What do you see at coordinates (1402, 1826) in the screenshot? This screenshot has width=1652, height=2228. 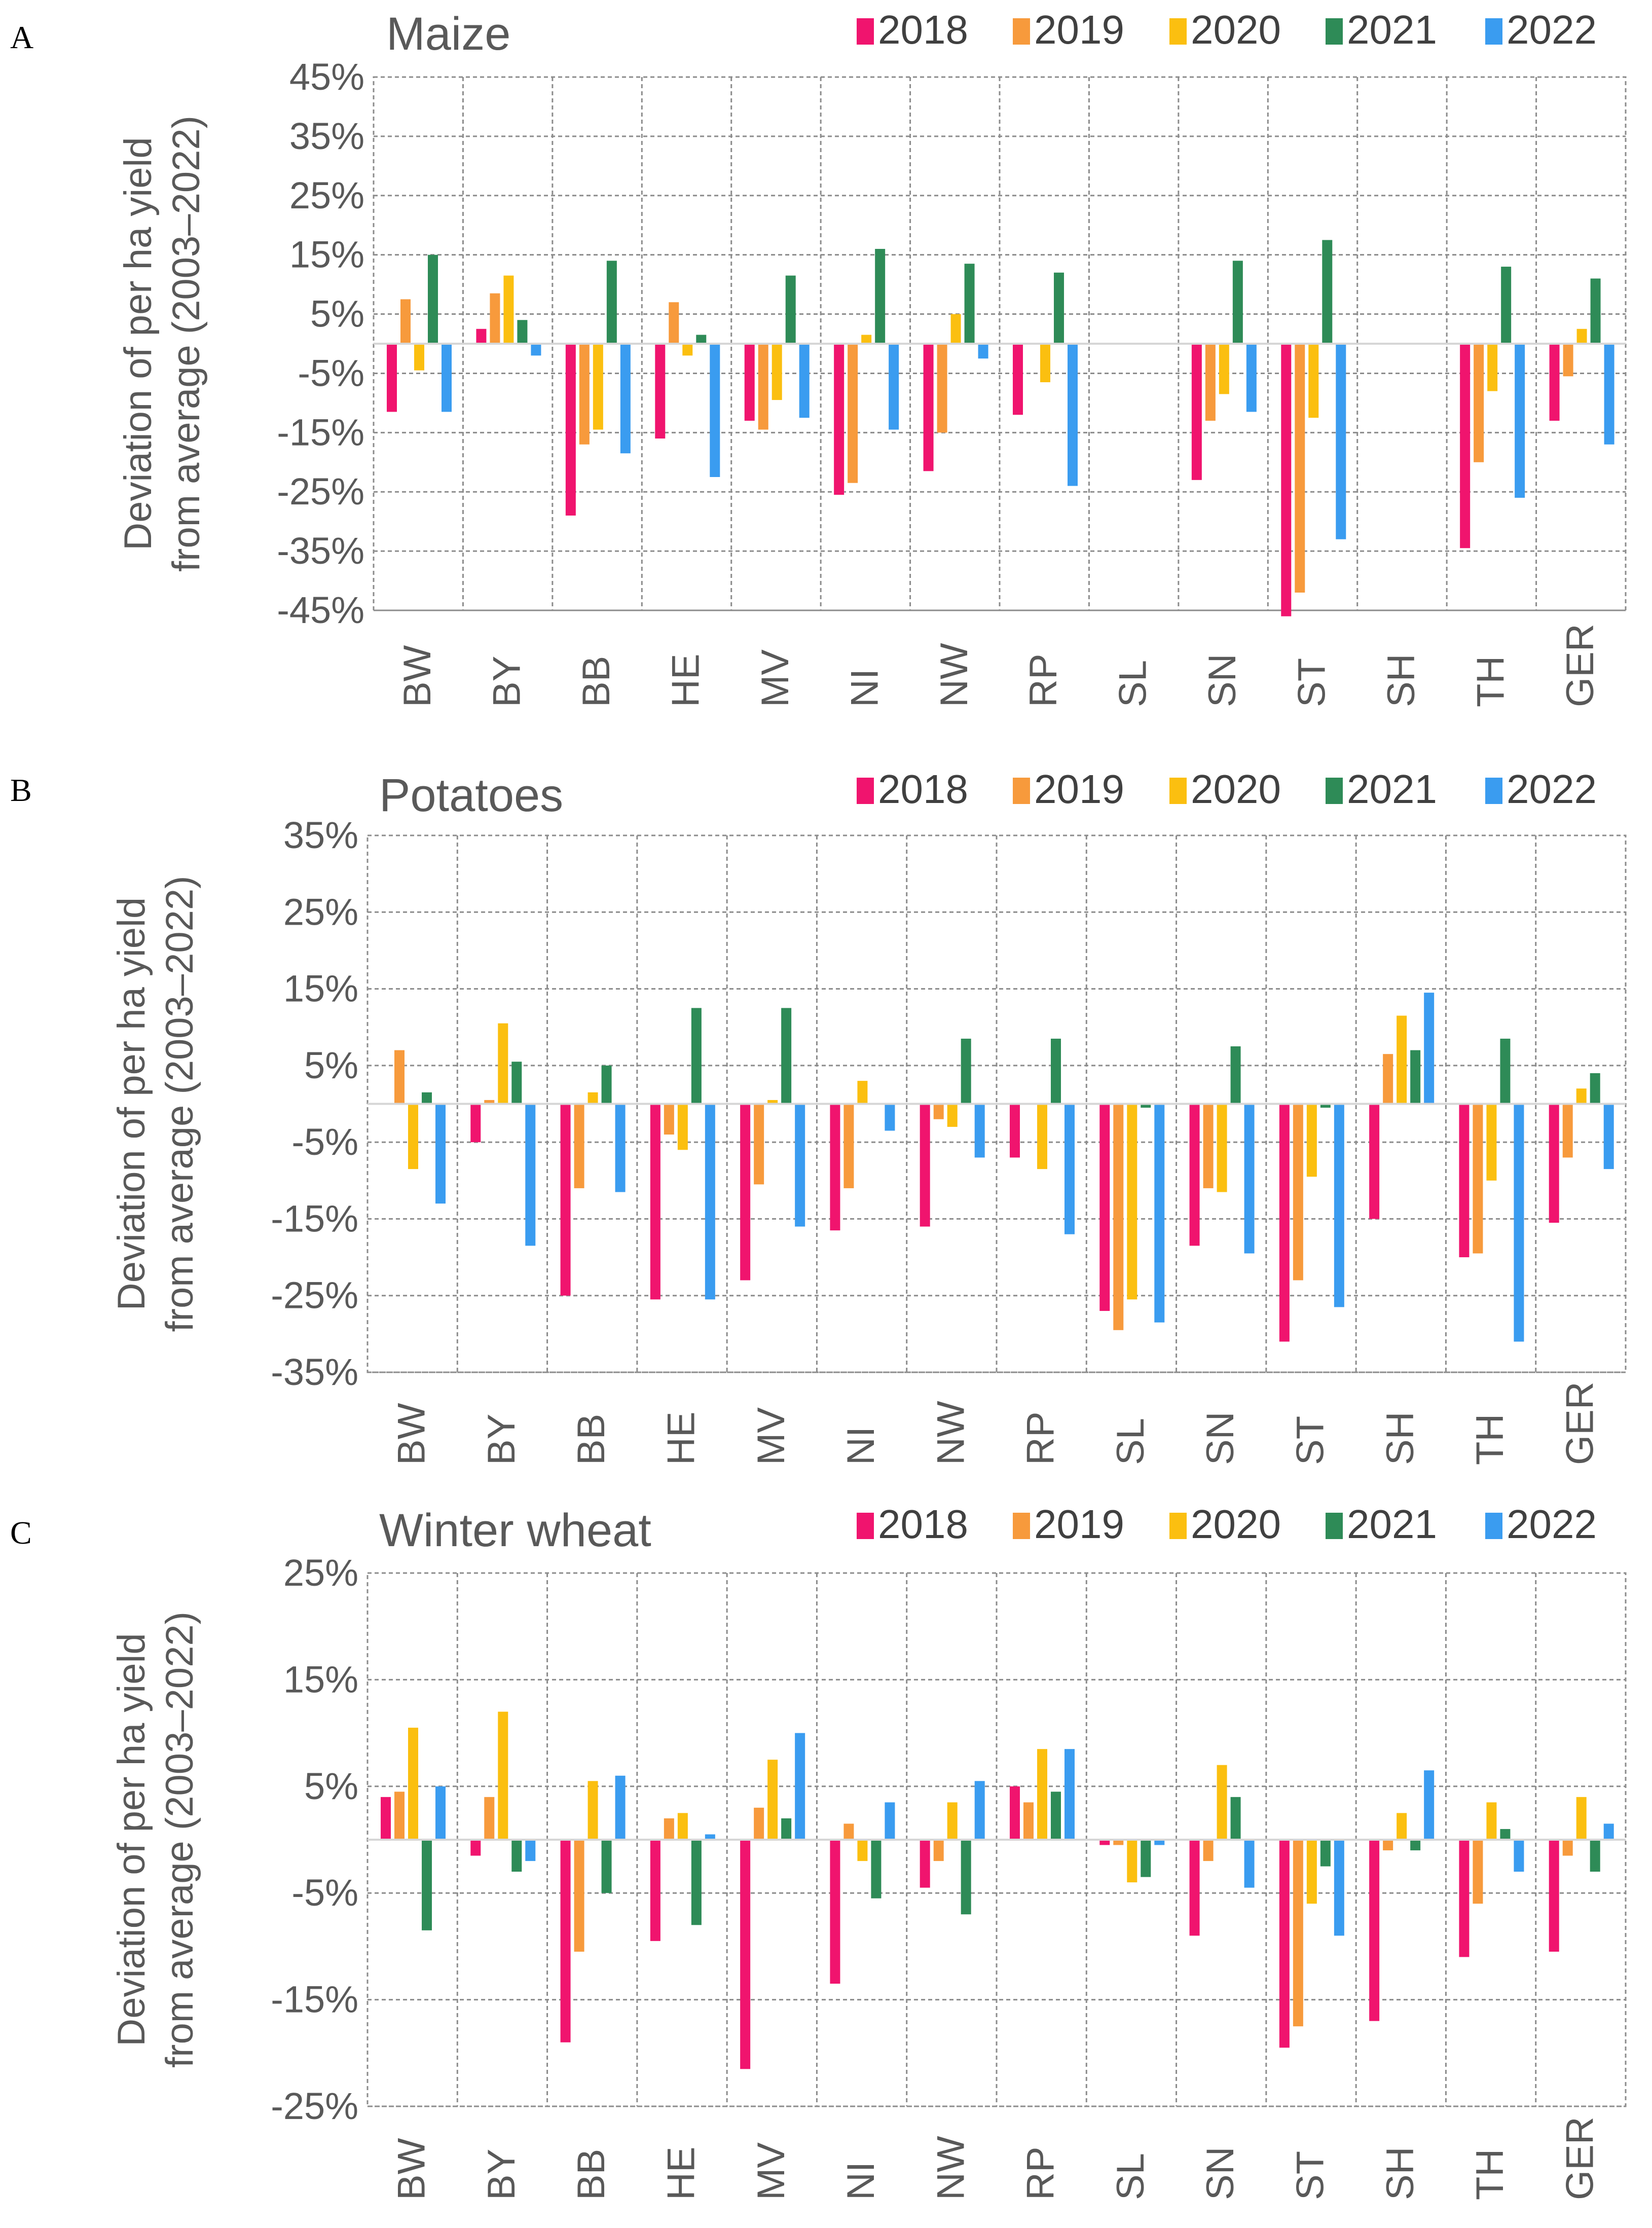 I see `bar-SH-2020` at bounding box center [1402, 1826].